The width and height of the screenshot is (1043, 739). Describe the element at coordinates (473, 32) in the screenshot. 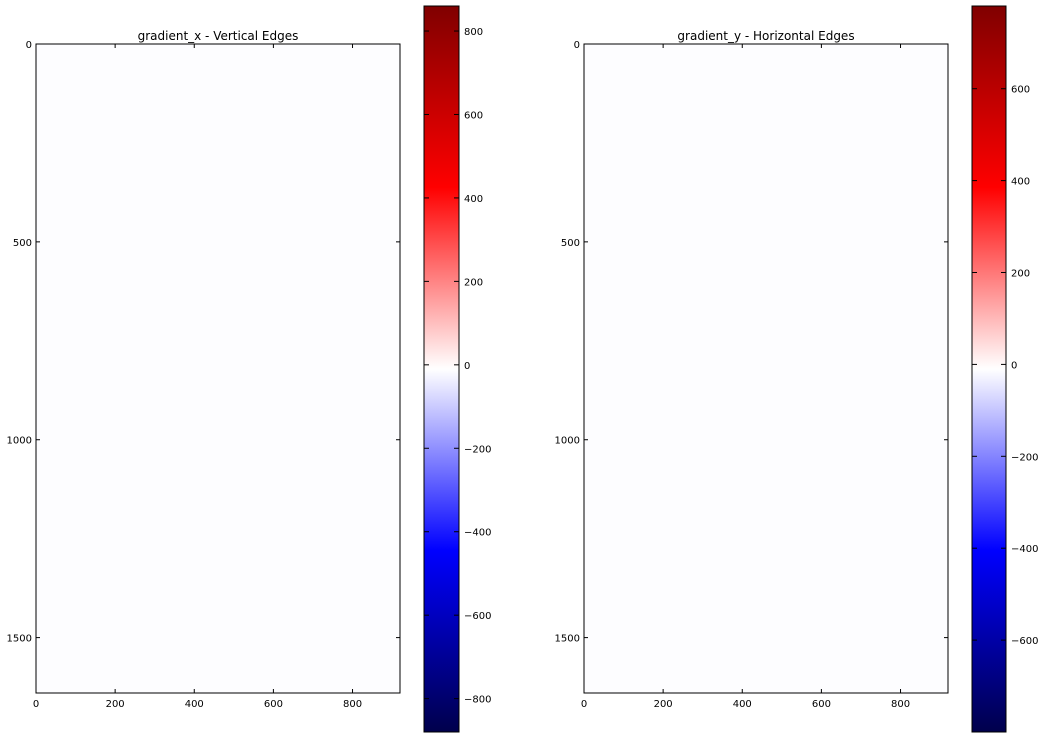

I see `colorbar-tick-label: 800` at that location.